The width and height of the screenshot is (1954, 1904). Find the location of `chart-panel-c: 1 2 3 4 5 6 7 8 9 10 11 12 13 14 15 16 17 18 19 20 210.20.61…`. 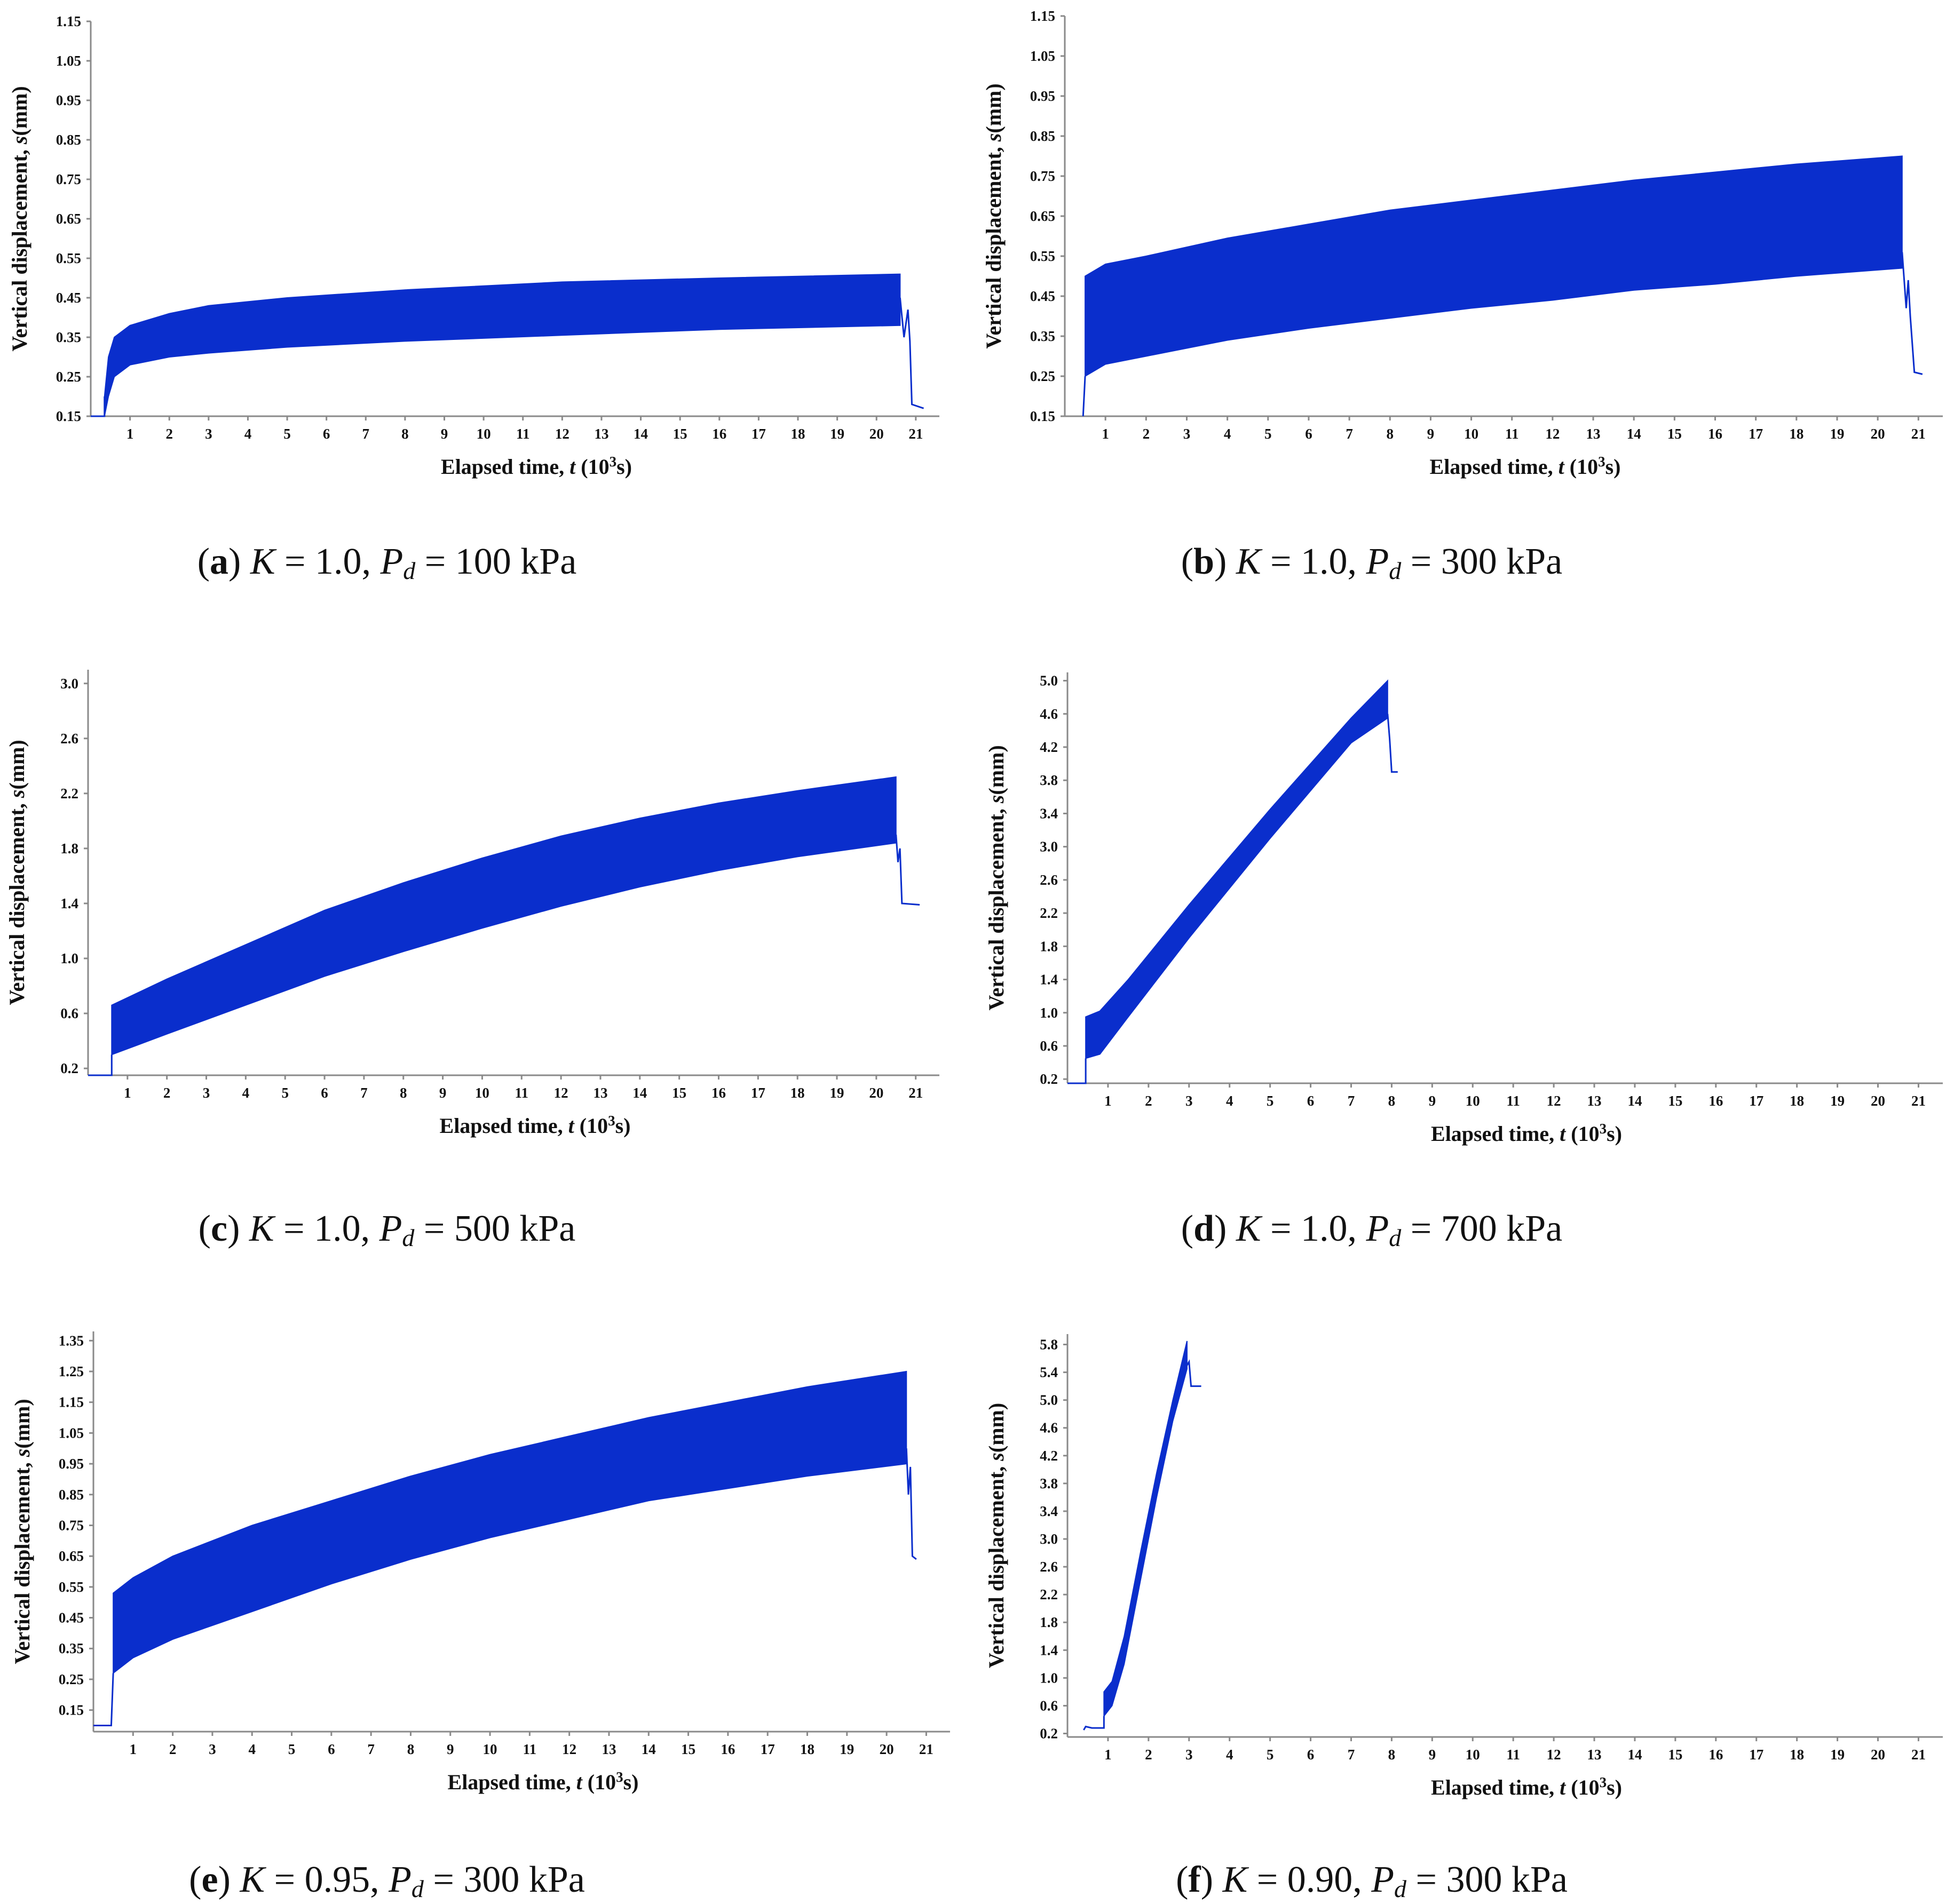

chart-panel-c: 1 2 3 4 5 6 7 8 9 10 11 12 13 14 15 16 17 18 19 20 210.20.61… is located at coordinates (472, 960).